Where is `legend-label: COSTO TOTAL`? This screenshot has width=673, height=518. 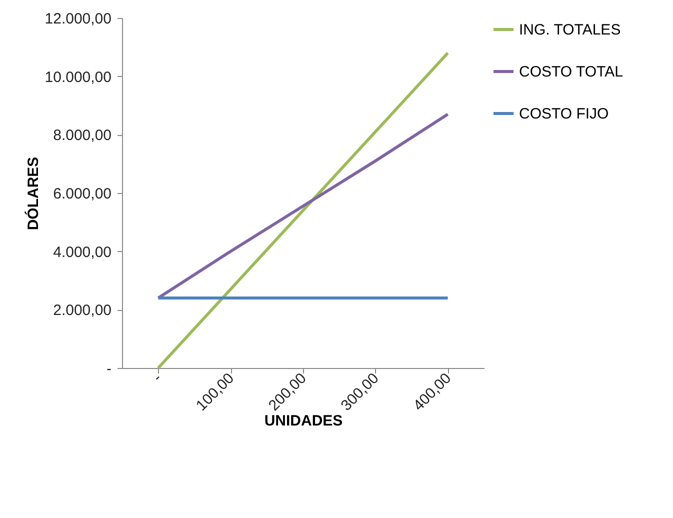 legend-label: COSTO TOTAL is located at coordinates (571, 72).